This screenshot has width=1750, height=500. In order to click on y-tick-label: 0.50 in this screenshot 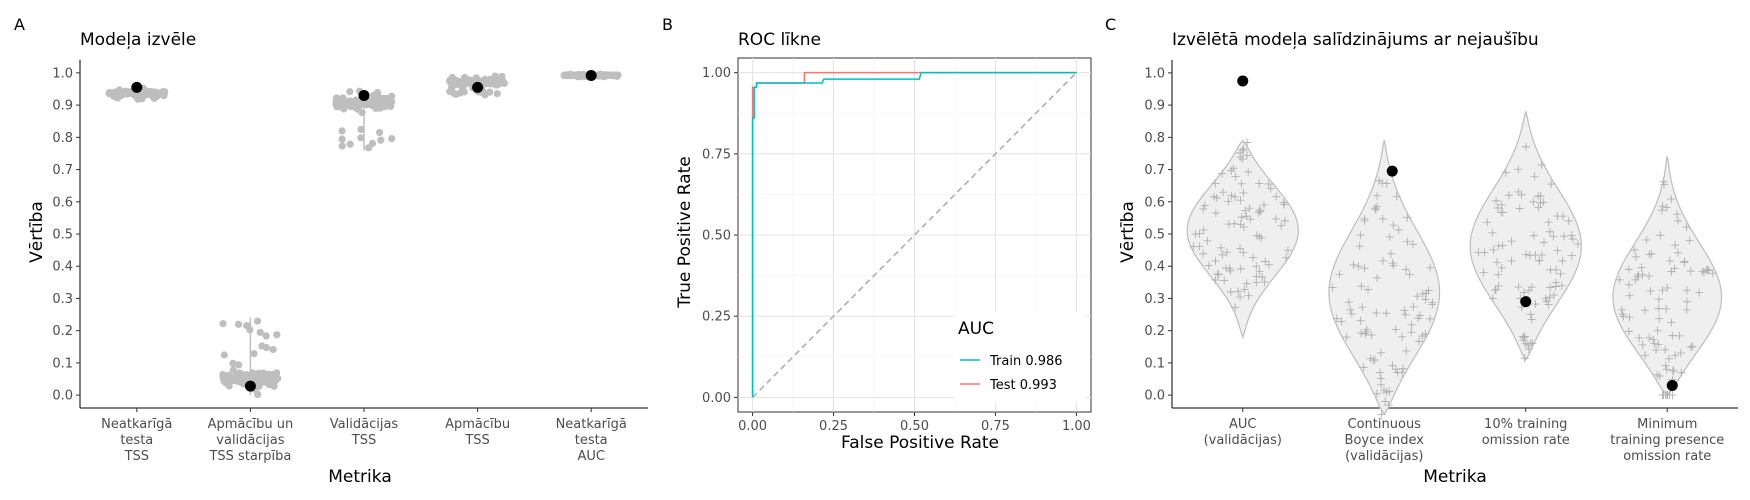, I will do `click(716, 236)`.